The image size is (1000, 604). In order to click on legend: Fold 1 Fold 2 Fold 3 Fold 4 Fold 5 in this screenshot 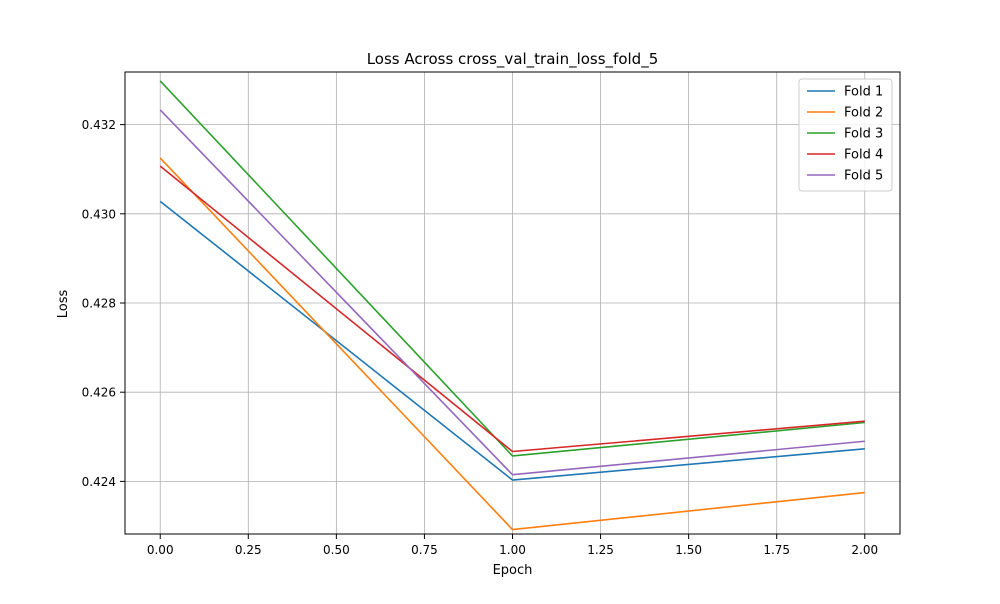, I will do `click(845, 135)`.